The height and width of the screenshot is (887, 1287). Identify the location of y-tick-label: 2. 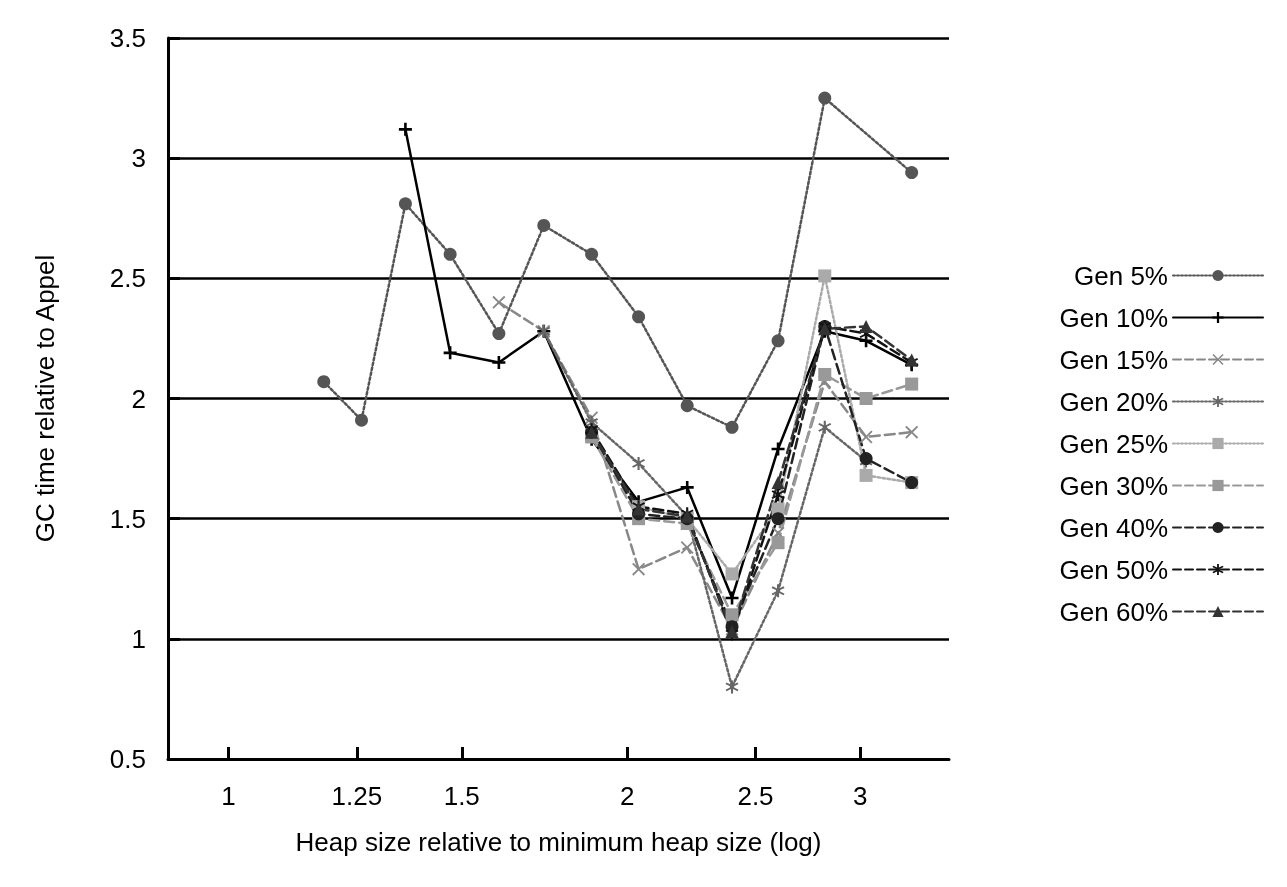
(138, 398).